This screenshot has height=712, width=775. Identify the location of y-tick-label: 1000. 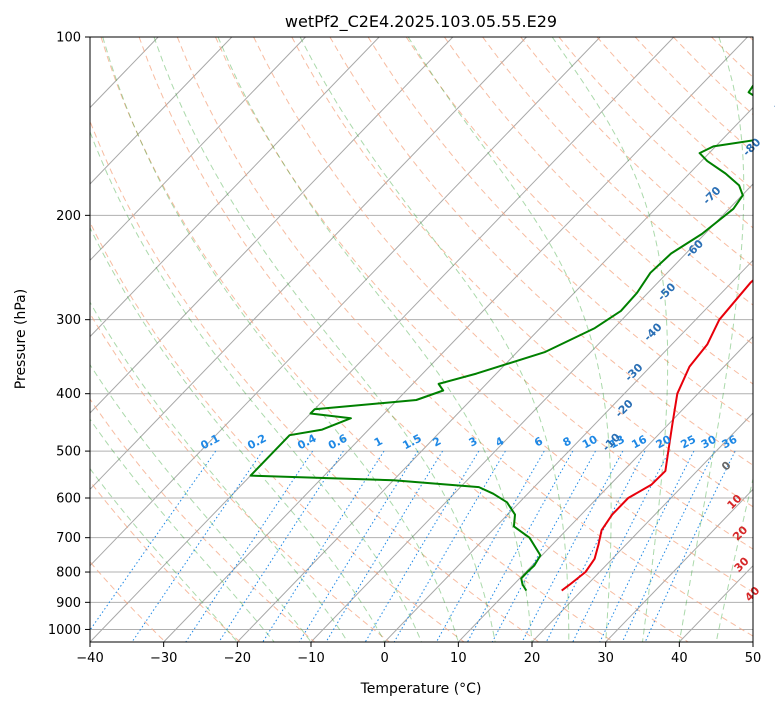
(64, 630).